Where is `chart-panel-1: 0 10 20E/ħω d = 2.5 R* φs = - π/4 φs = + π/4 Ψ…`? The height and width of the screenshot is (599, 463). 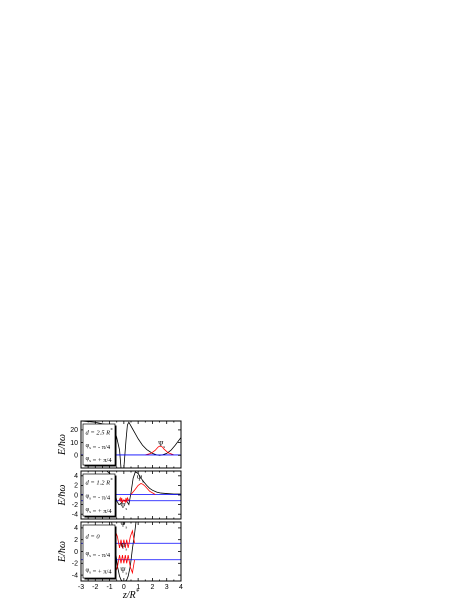
chart-panel-1: 0 10 20E/ħω d = 2.5 R* φs = - π/4 φs = + π/4 Ψ… is located at coordinates (119, 444).